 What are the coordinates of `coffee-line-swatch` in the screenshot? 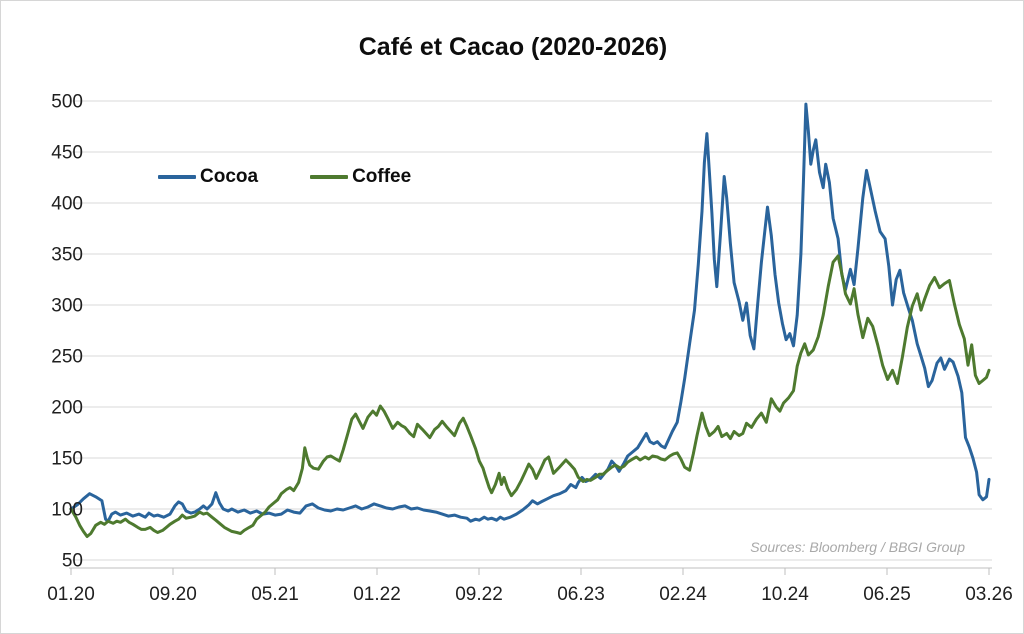 It's located at (329, 177).